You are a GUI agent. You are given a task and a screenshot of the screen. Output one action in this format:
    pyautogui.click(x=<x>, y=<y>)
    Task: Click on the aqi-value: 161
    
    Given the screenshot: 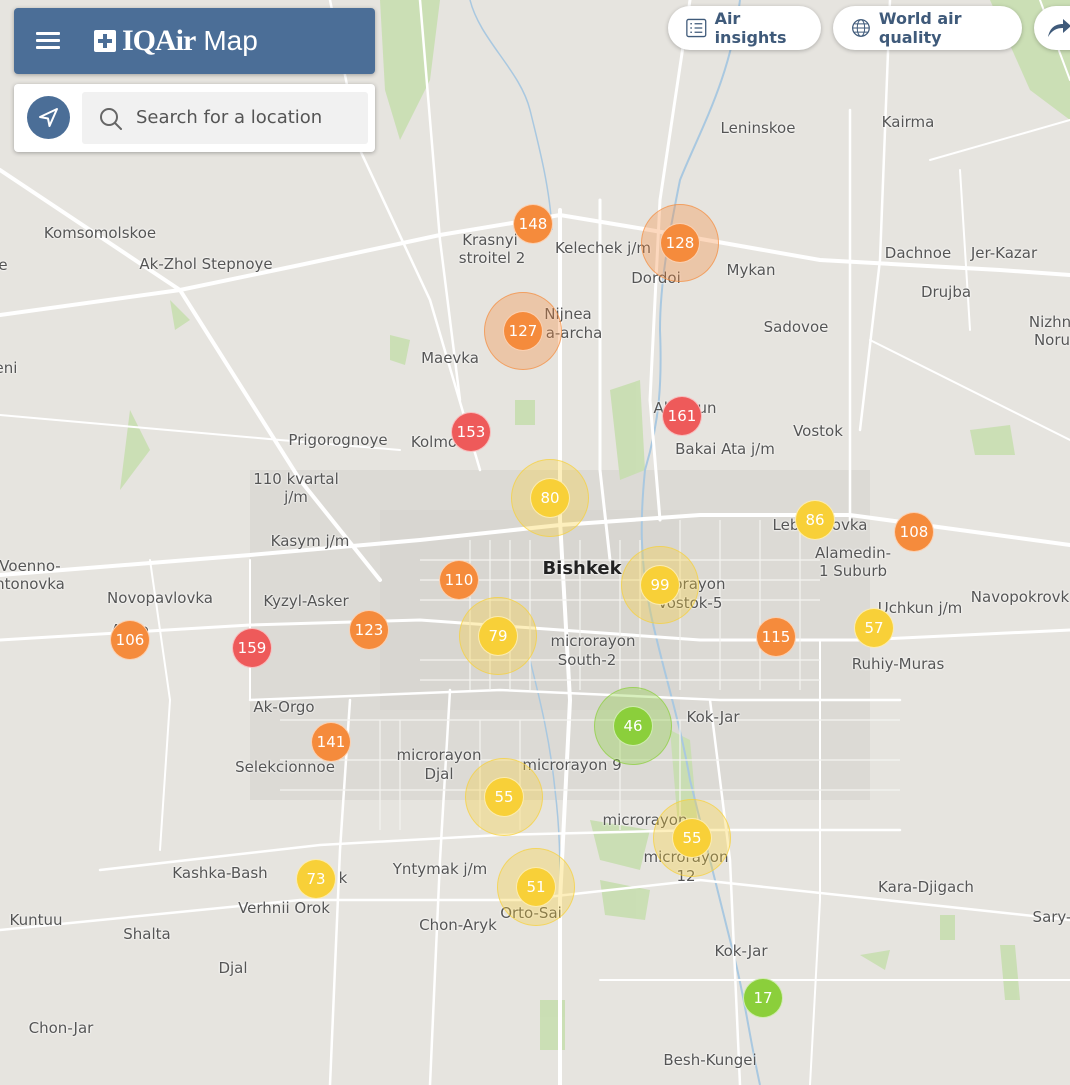 What is the action you would take?
    pyautogui.click(x=682, y=416)
    